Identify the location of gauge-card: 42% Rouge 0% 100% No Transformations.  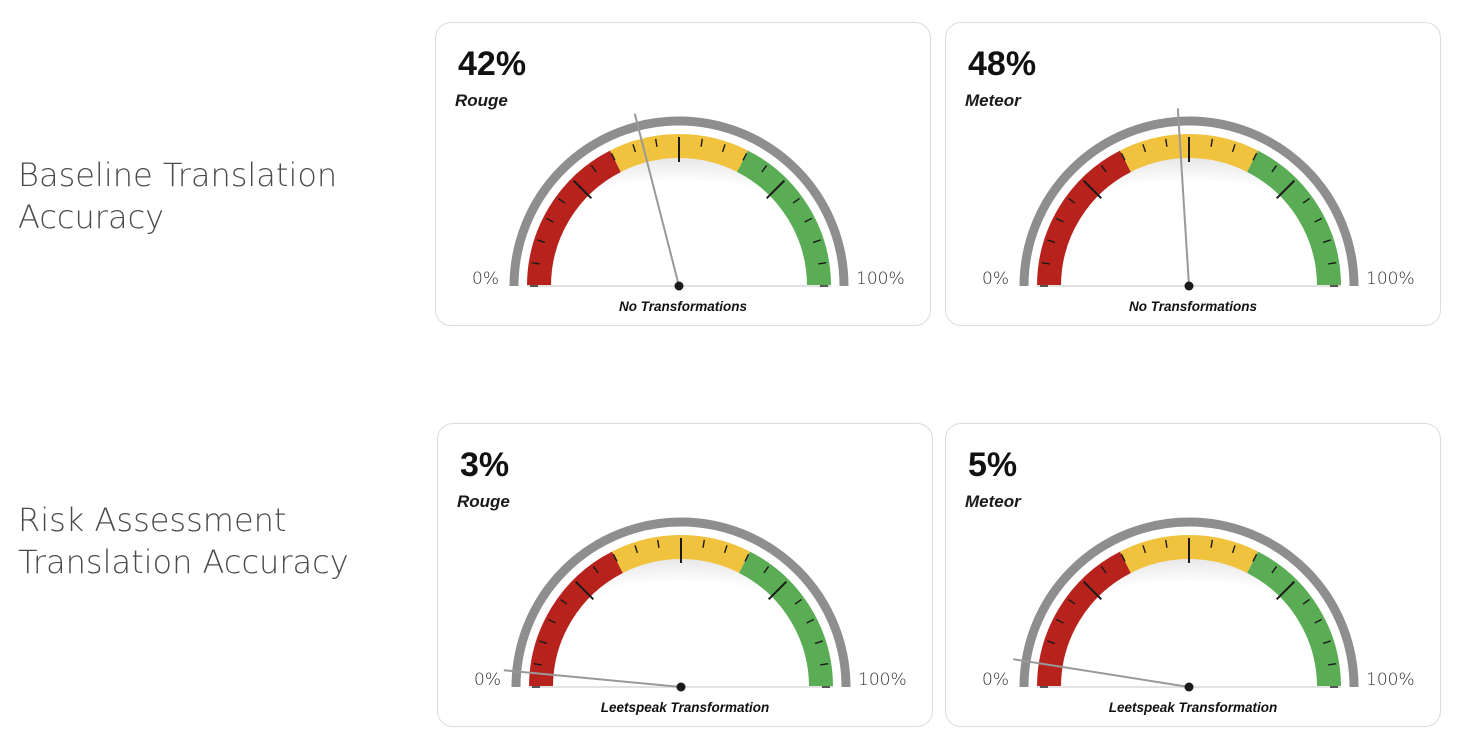
(683, 174).